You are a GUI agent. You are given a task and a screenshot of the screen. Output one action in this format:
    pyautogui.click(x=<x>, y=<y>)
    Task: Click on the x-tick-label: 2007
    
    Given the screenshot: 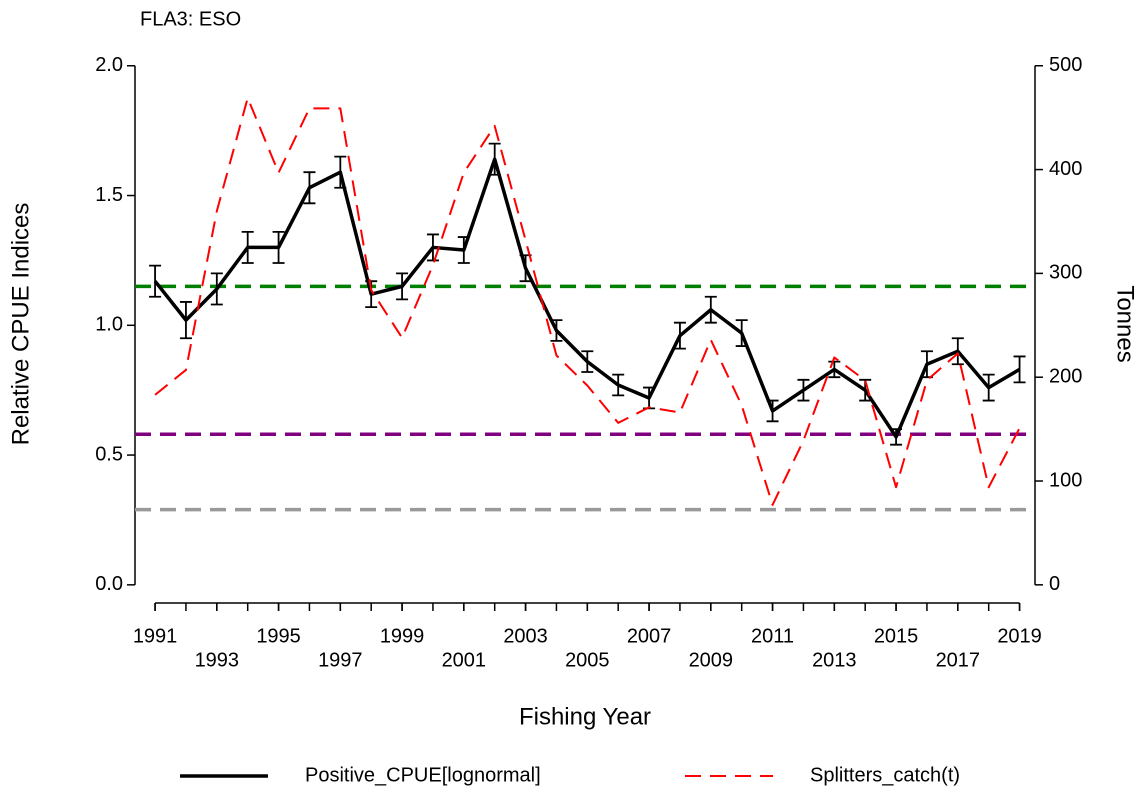 What is the action you would take?
    pyautogui.click(x=649, y=636)
    